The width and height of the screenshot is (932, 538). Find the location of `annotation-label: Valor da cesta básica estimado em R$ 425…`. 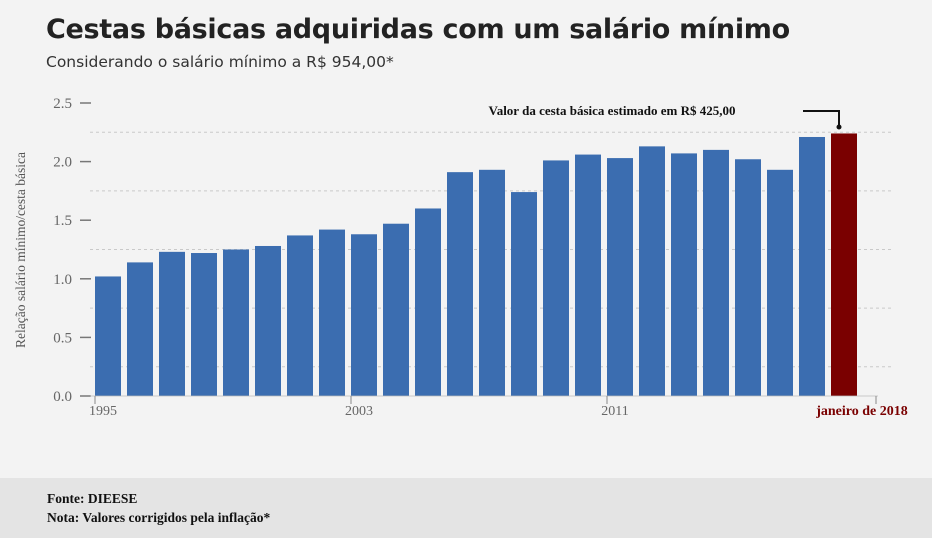

annotation-label: Valor da cesta básica estimado em R$ 425… is located at coordinates (612, 110).